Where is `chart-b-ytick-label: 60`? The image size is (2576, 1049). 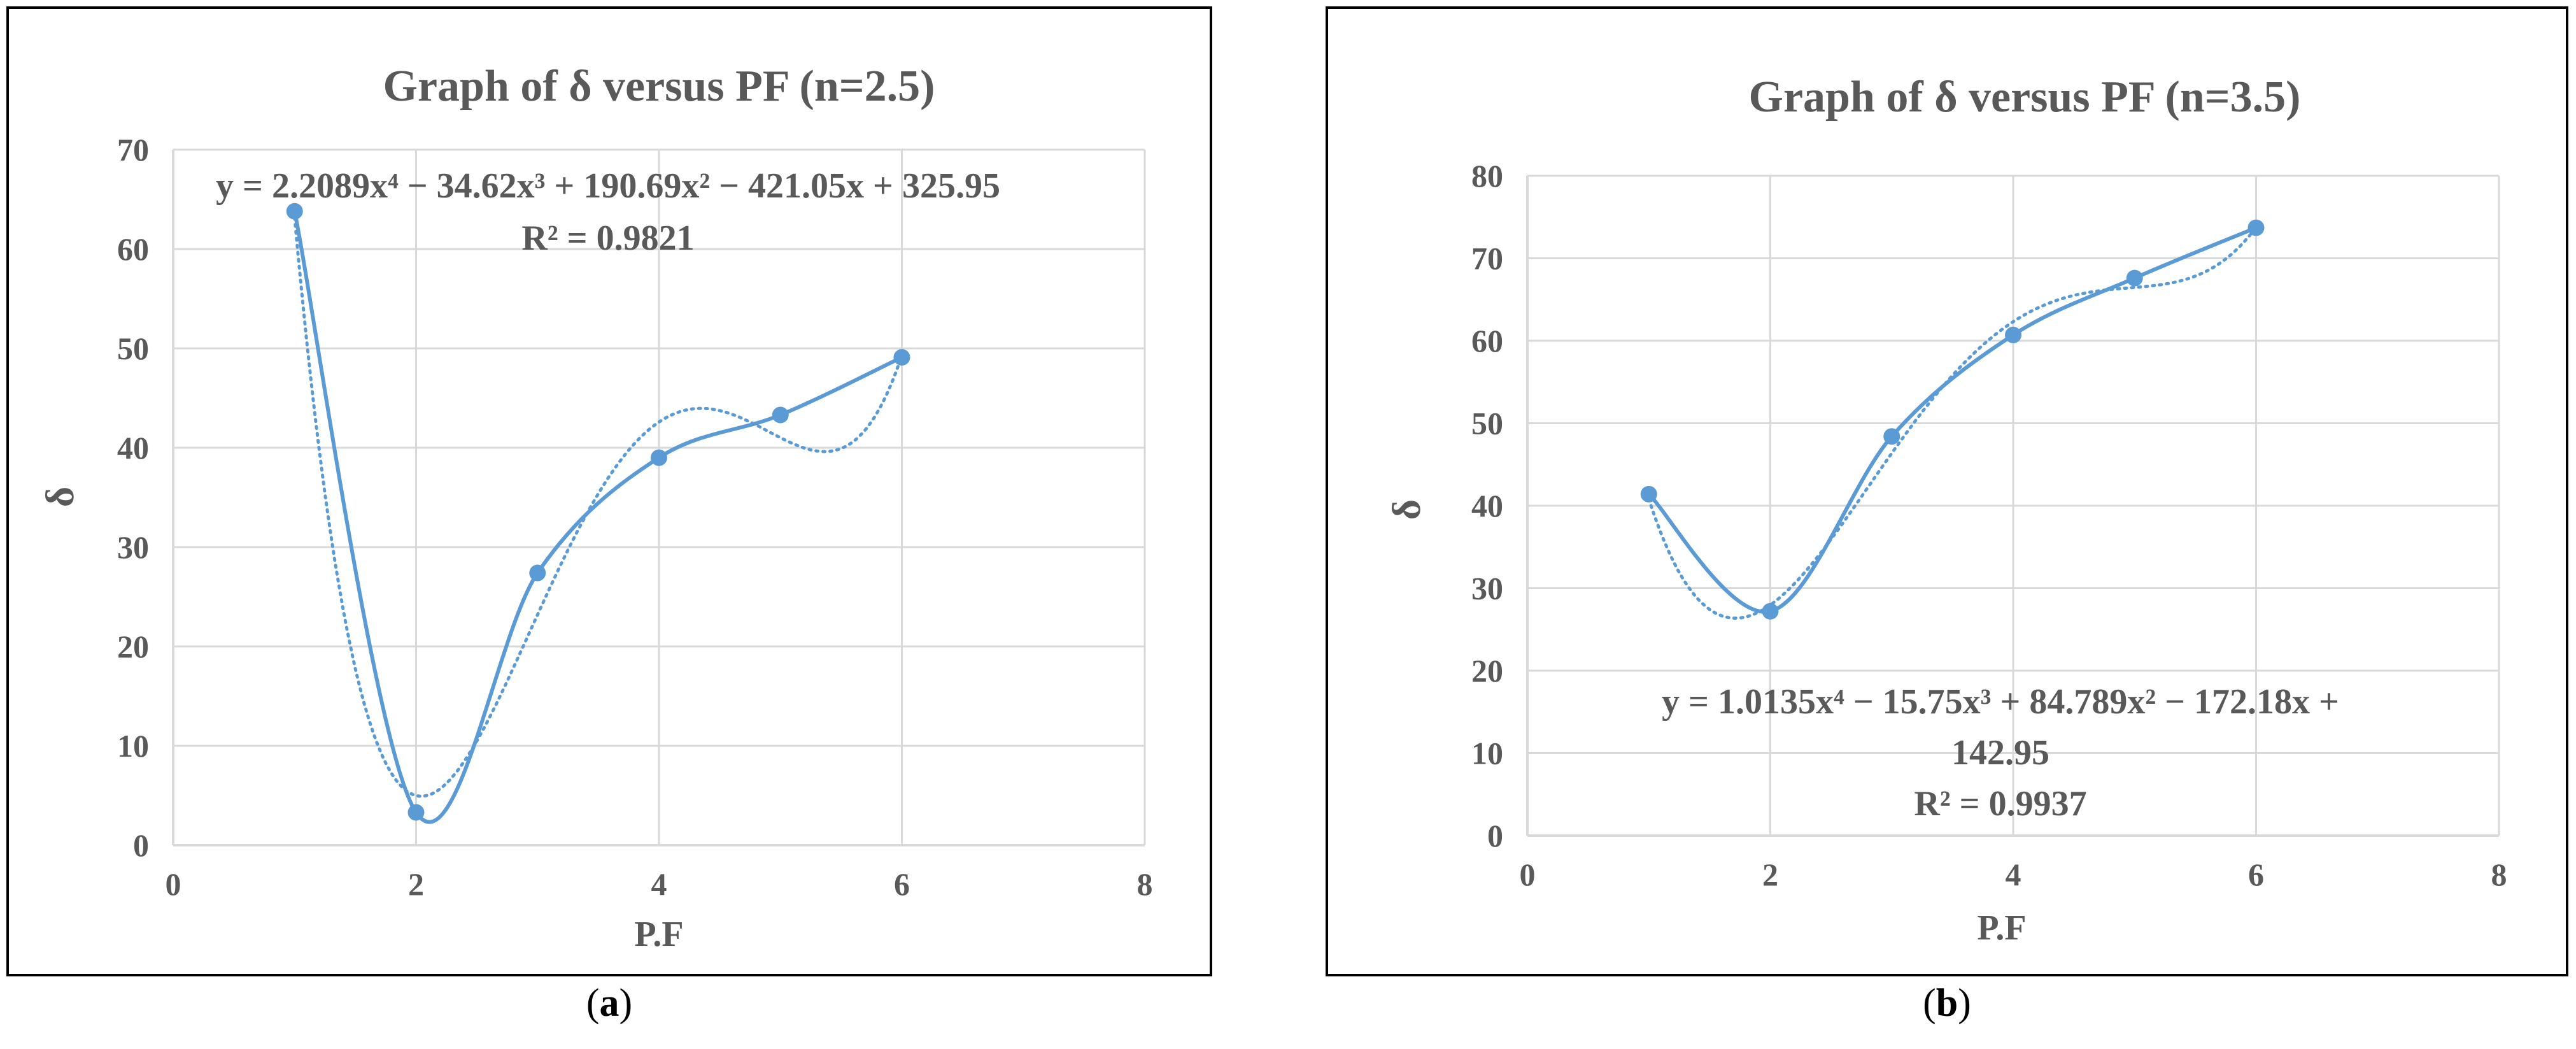
chart-b-ytick-label: 60 is located at coordinates (1487, 341).